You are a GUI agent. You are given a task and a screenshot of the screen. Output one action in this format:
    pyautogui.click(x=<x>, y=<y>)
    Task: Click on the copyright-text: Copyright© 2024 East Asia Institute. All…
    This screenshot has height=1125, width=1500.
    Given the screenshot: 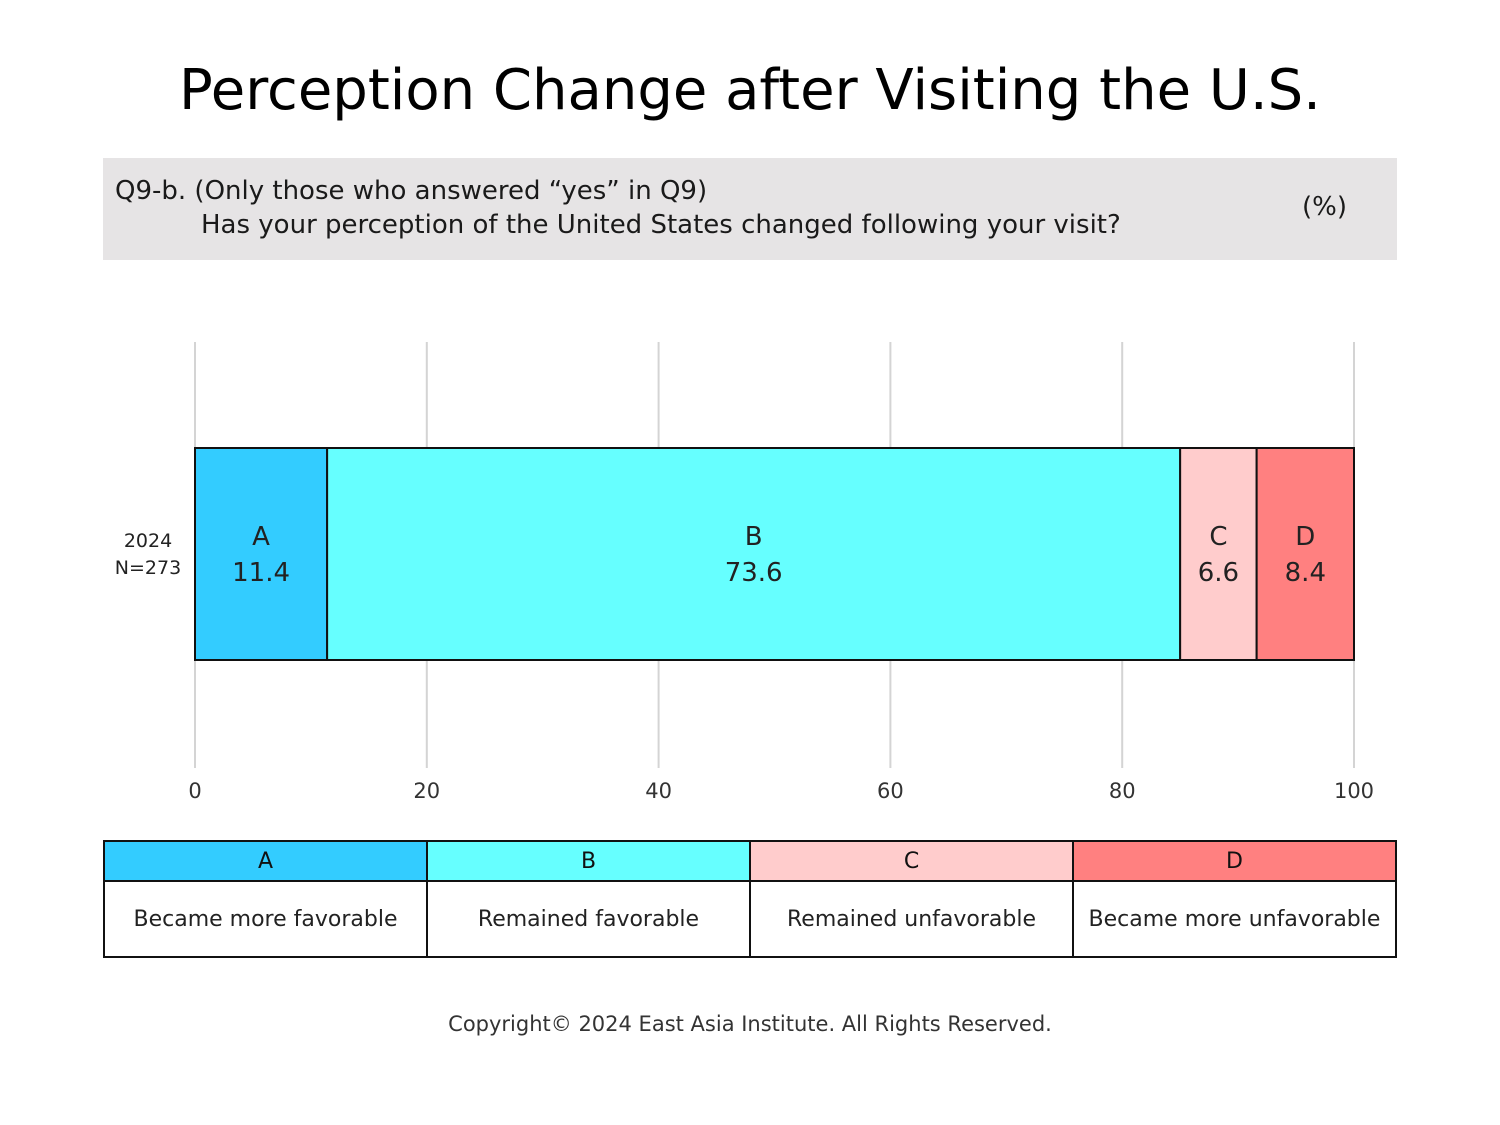 What is the action you would take?
    pyautogui.click(x=750, y=1024)
    